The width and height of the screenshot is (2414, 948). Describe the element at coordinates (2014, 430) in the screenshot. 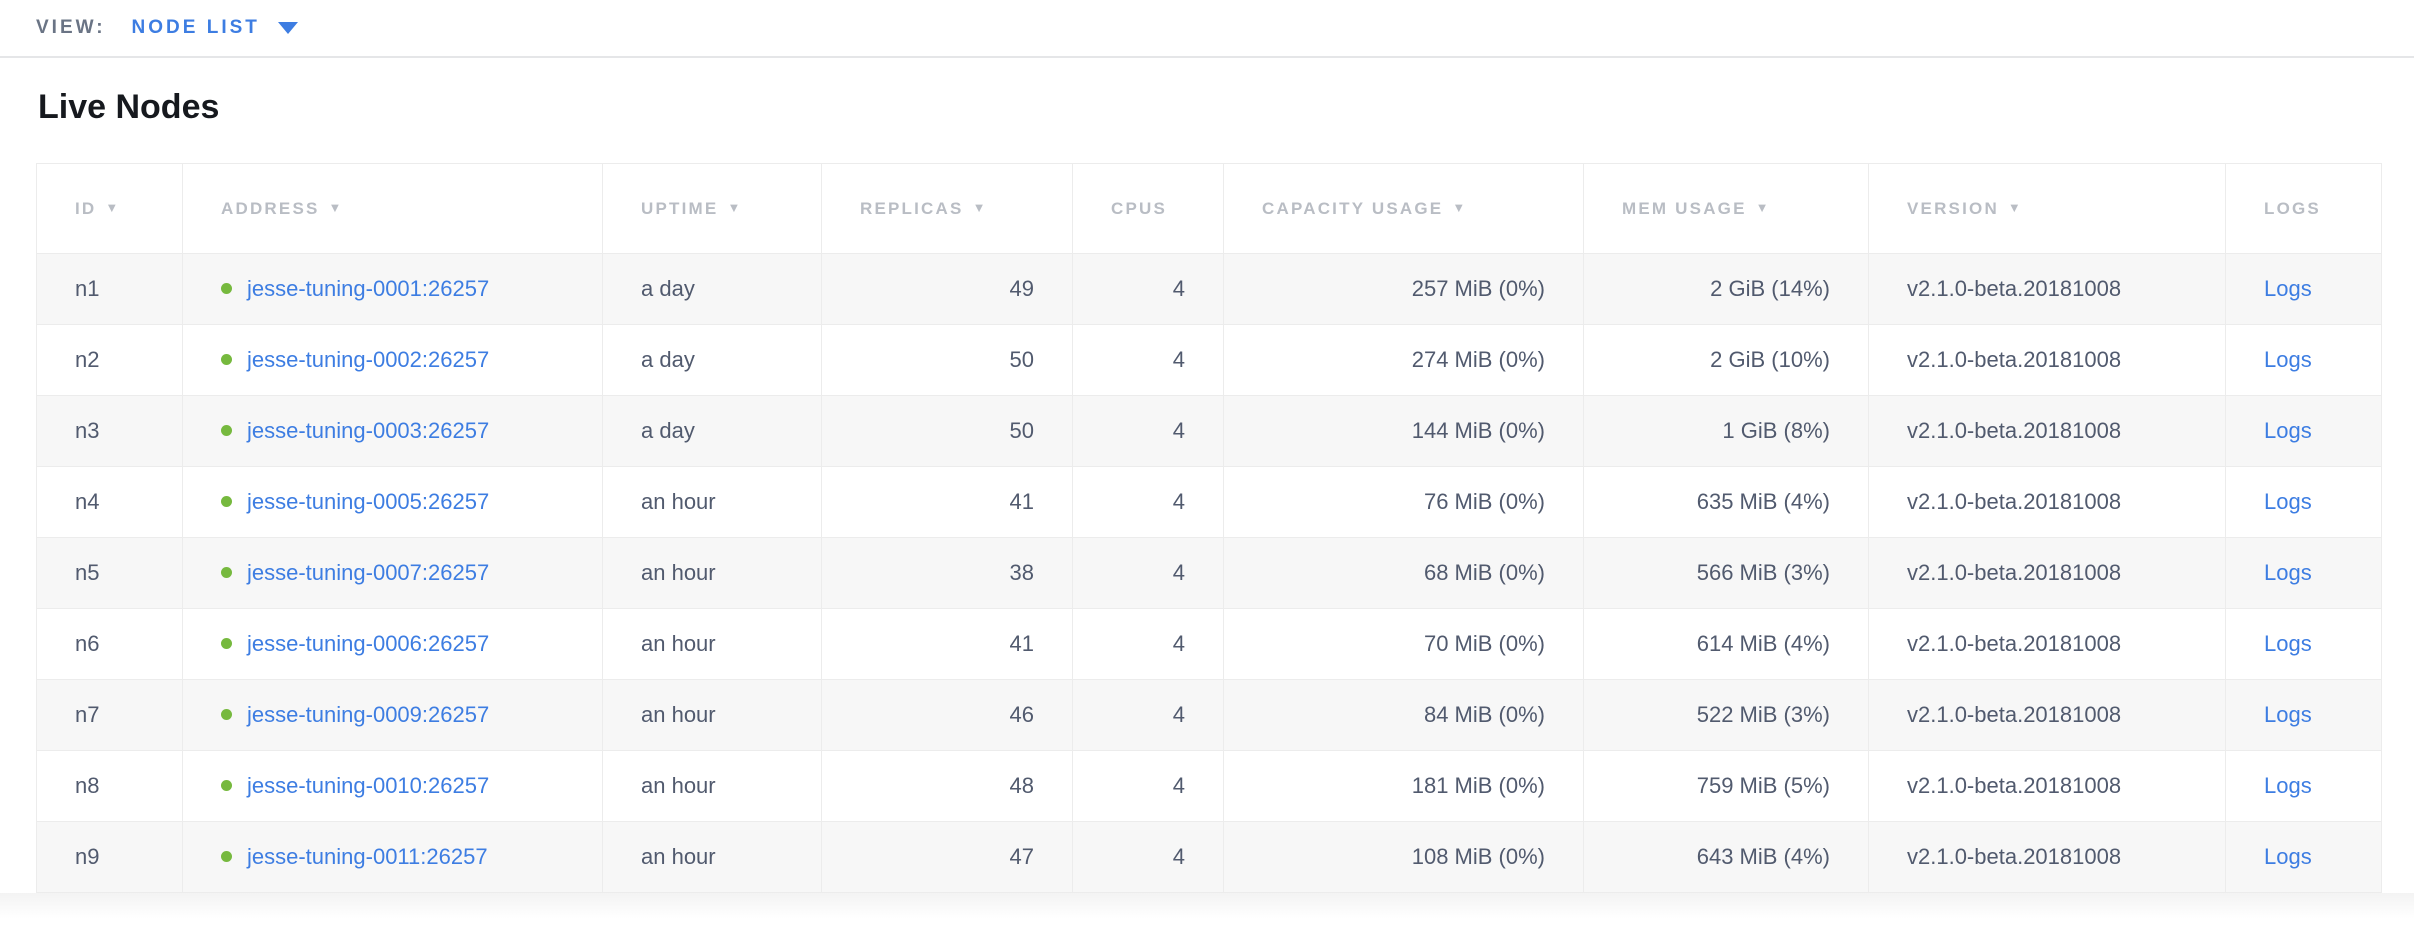

I see `cell-text: v2.1.0-beta.20181008` at that location.